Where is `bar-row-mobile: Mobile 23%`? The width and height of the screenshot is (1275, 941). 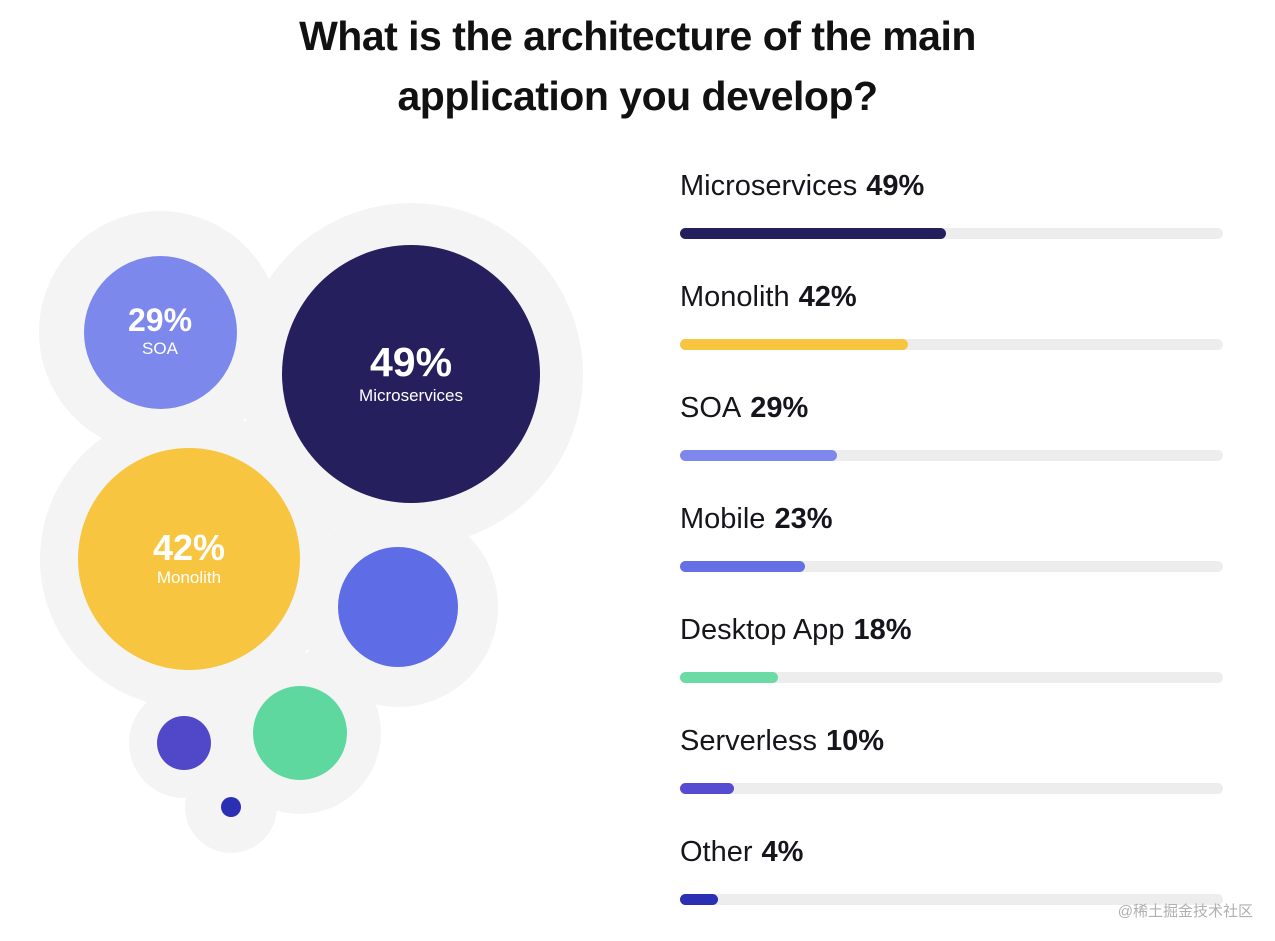 bar-row-mobile: Mobile 23% is located at coordinates (951, 537).